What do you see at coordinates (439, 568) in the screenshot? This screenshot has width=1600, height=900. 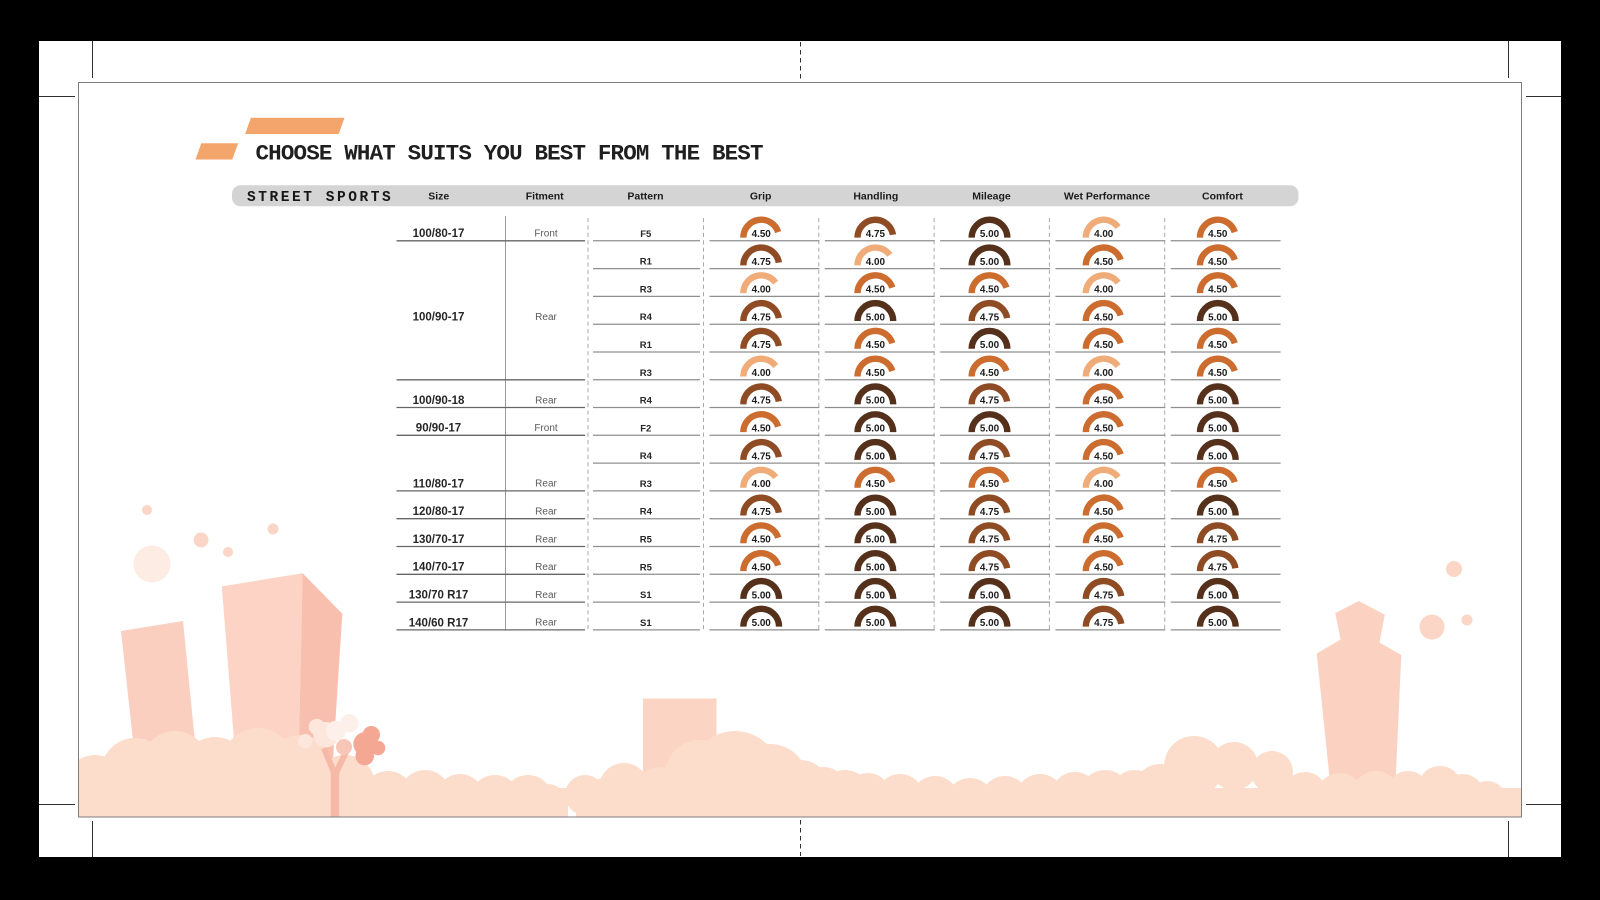 I see `svg-text: 140/70-17` at bounding box center [439, 568].